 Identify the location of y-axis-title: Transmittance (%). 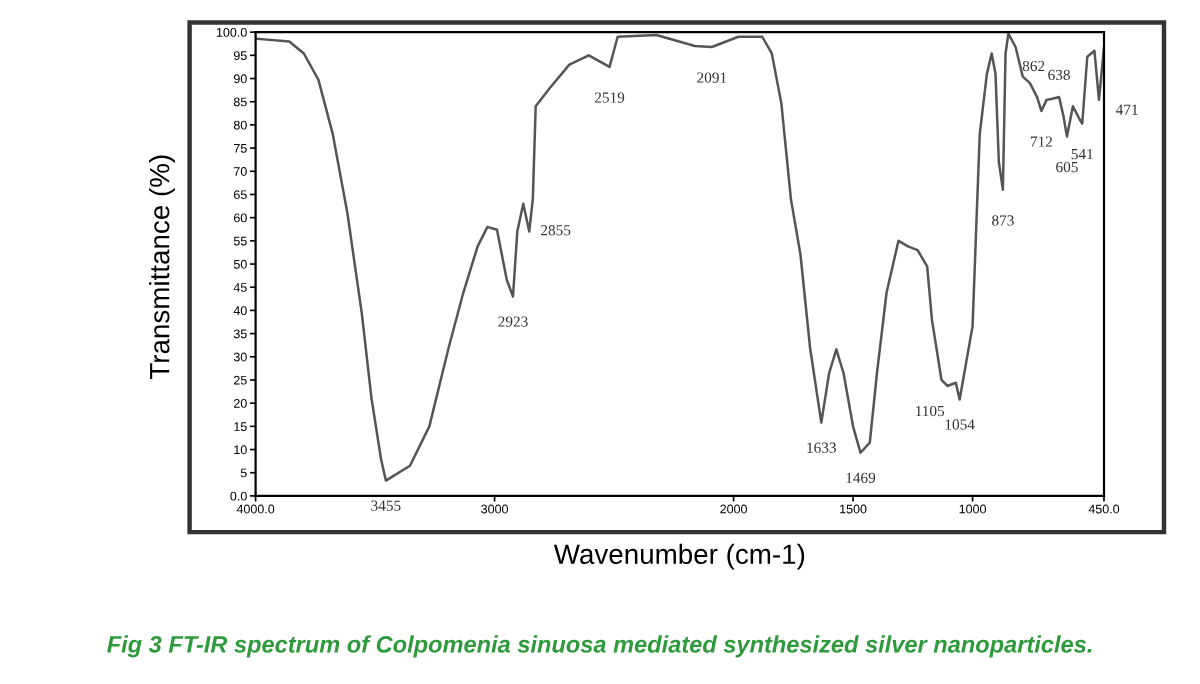
(162, 267).